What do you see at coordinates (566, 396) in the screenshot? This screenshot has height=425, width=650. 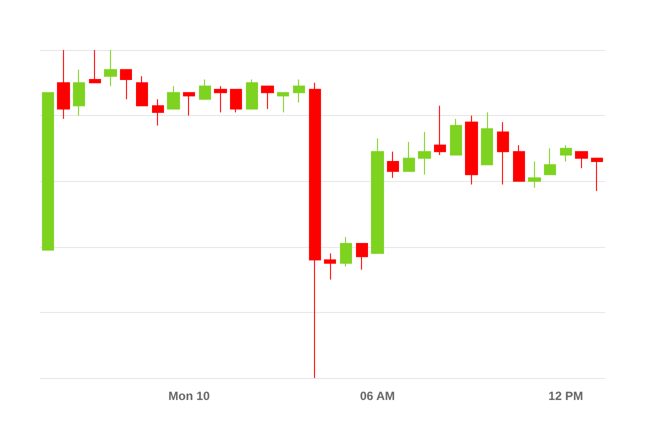 I see `x-tick-label: 12 PM` at bounding box center [566, 396].